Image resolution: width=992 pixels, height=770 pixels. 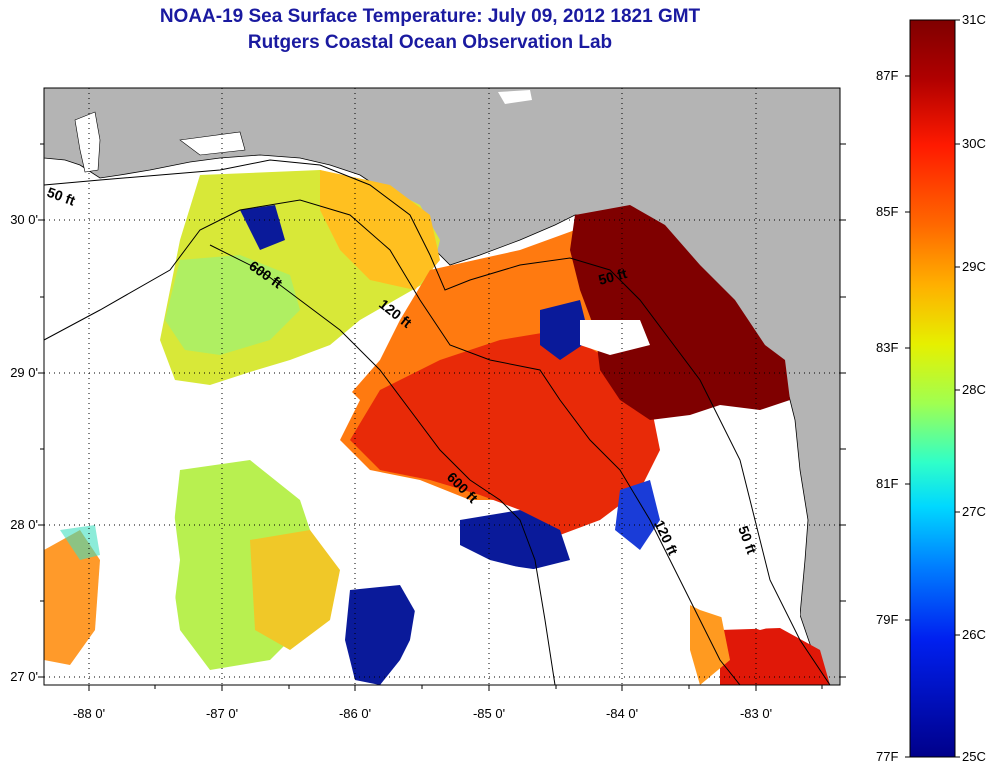 I want to click on sst-patch-yellow, so click(x=380, y=230).